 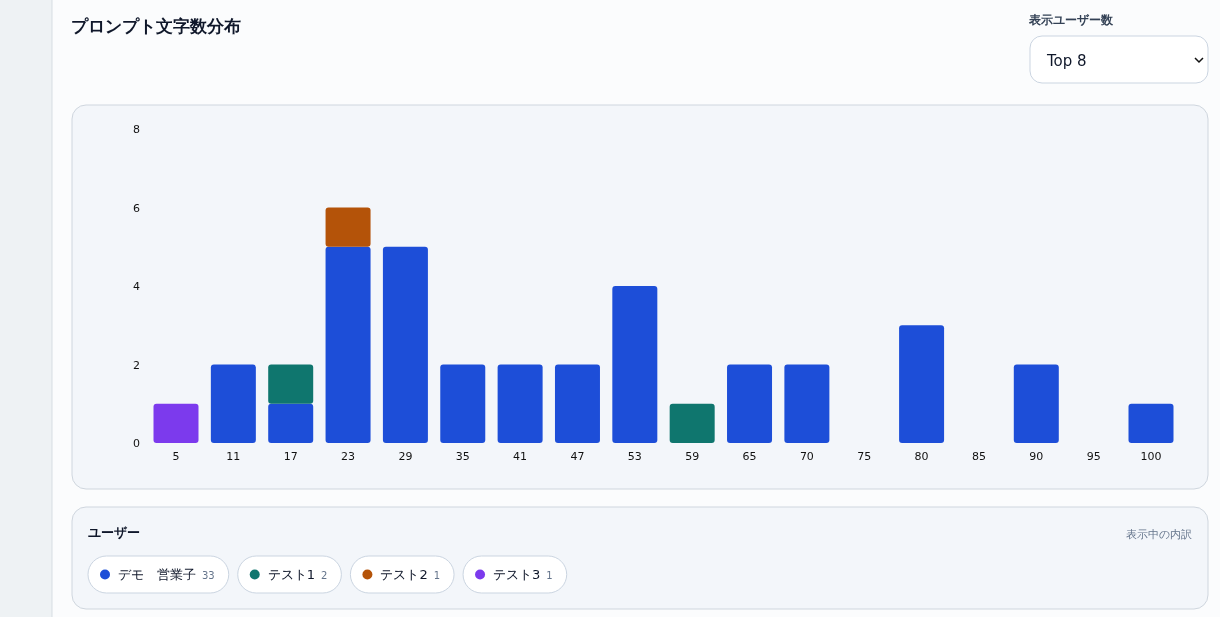 I want to click on x-tick-label: 47, so click(x=577, y=456).